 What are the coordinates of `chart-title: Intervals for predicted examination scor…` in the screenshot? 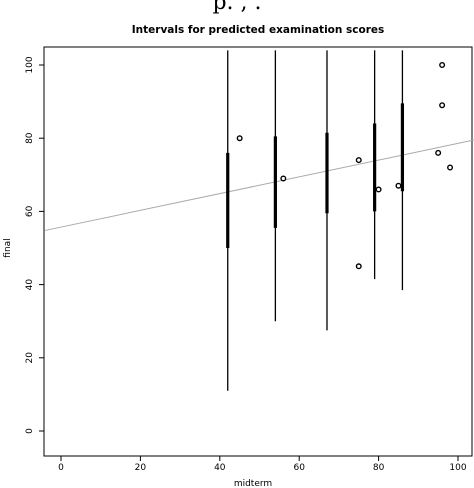 It's located at (258, 30).